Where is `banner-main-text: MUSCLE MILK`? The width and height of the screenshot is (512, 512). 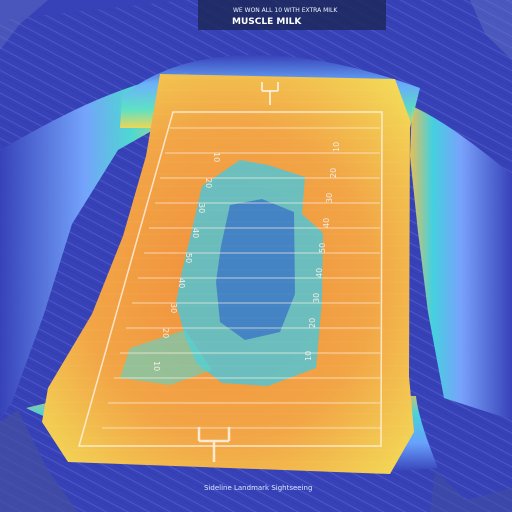
banner-main-text: MUSCLE MILK is located at coordinates (267, 22).